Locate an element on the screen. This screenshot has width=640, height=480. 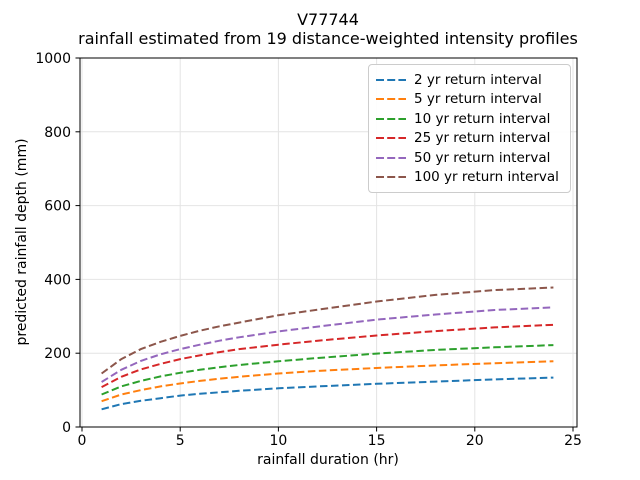
series-50-yr-return-interval is located at coordinates (327, 344).